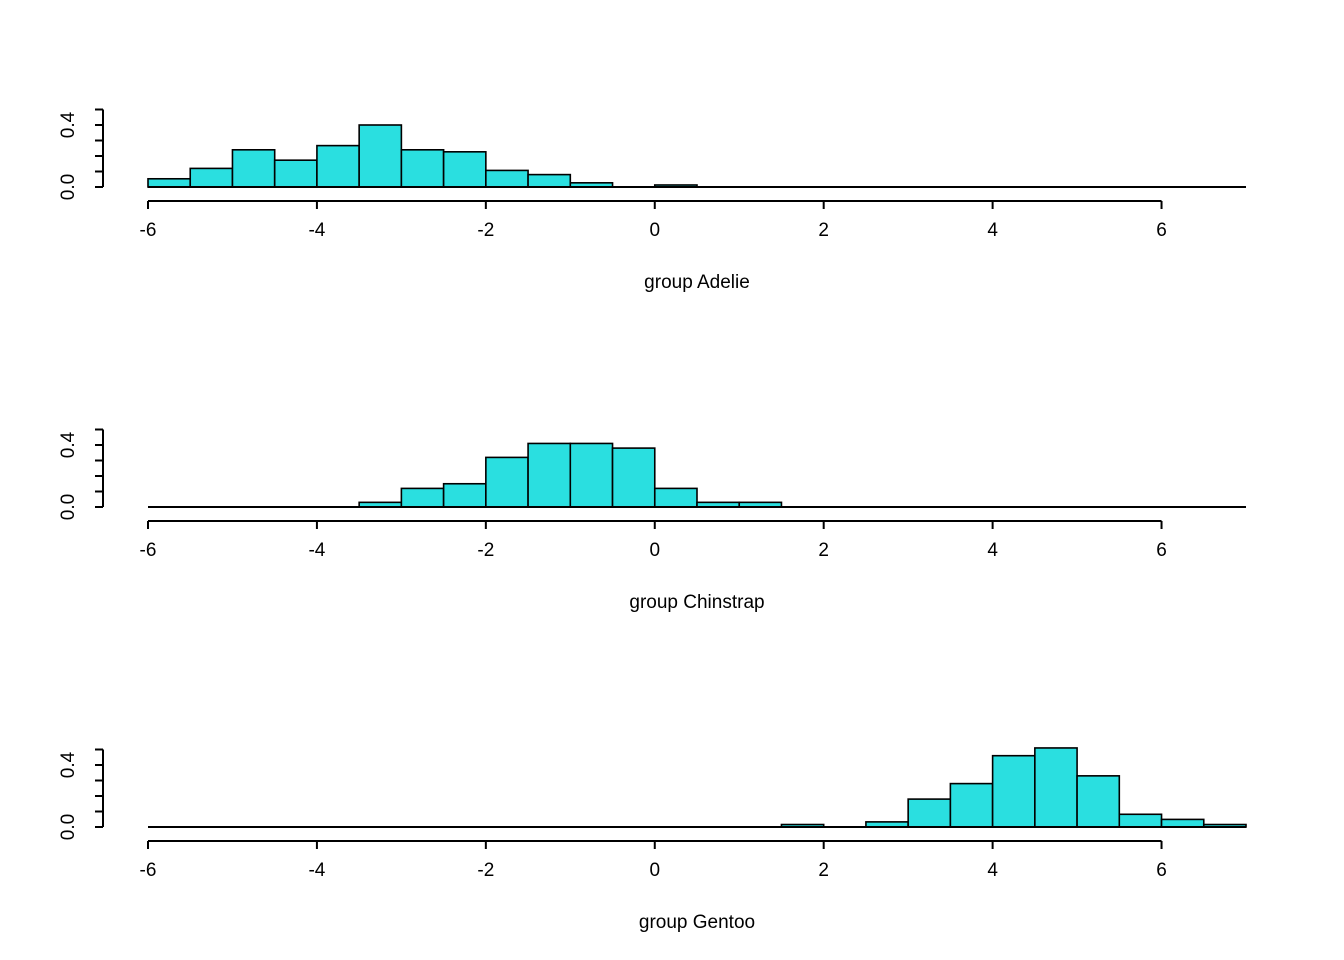 Image resolution: width=1344 pixels, height=960 pixels. Describe the element at coordinates (697, 922) in the screenshot. I see `x-axis-label-gentoo: group Gentoo` at that location.